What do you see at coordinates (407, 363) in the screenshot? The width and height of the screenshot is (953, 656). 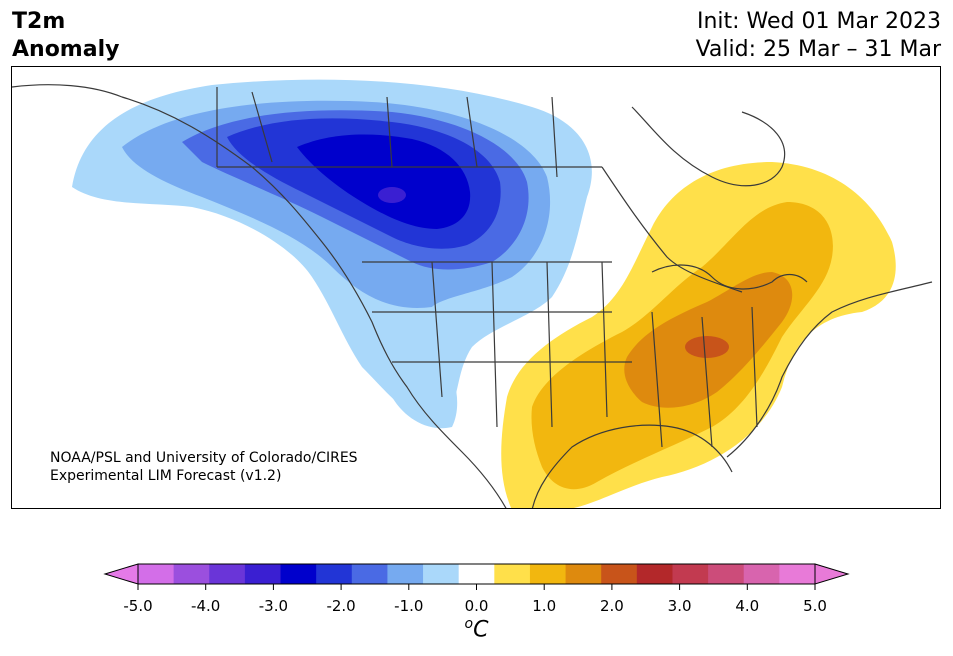 I see `cold-west-coast` at bounding box center [407, 363].